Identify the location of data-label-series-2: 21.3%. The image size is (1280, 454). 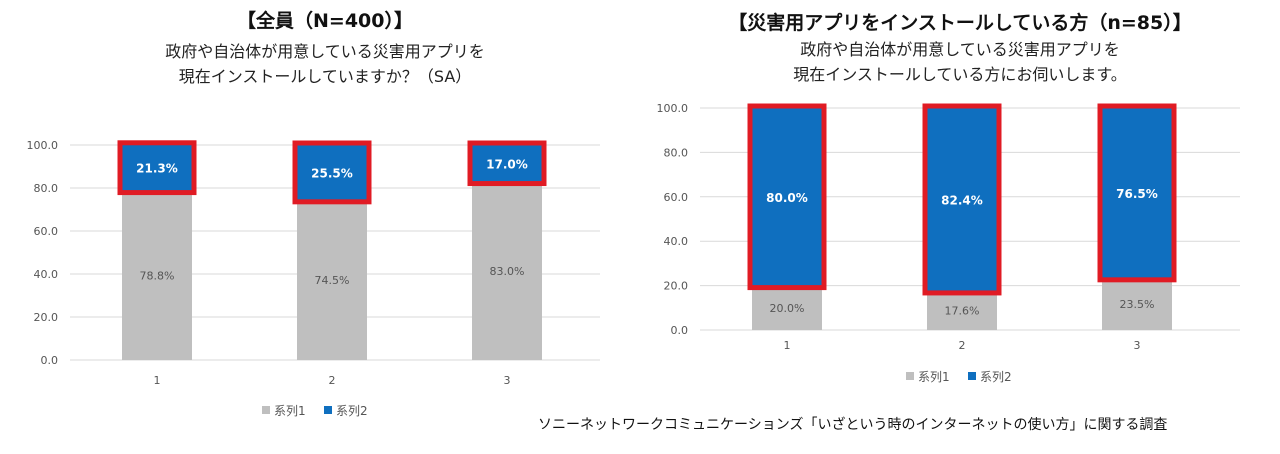
(157, 169).